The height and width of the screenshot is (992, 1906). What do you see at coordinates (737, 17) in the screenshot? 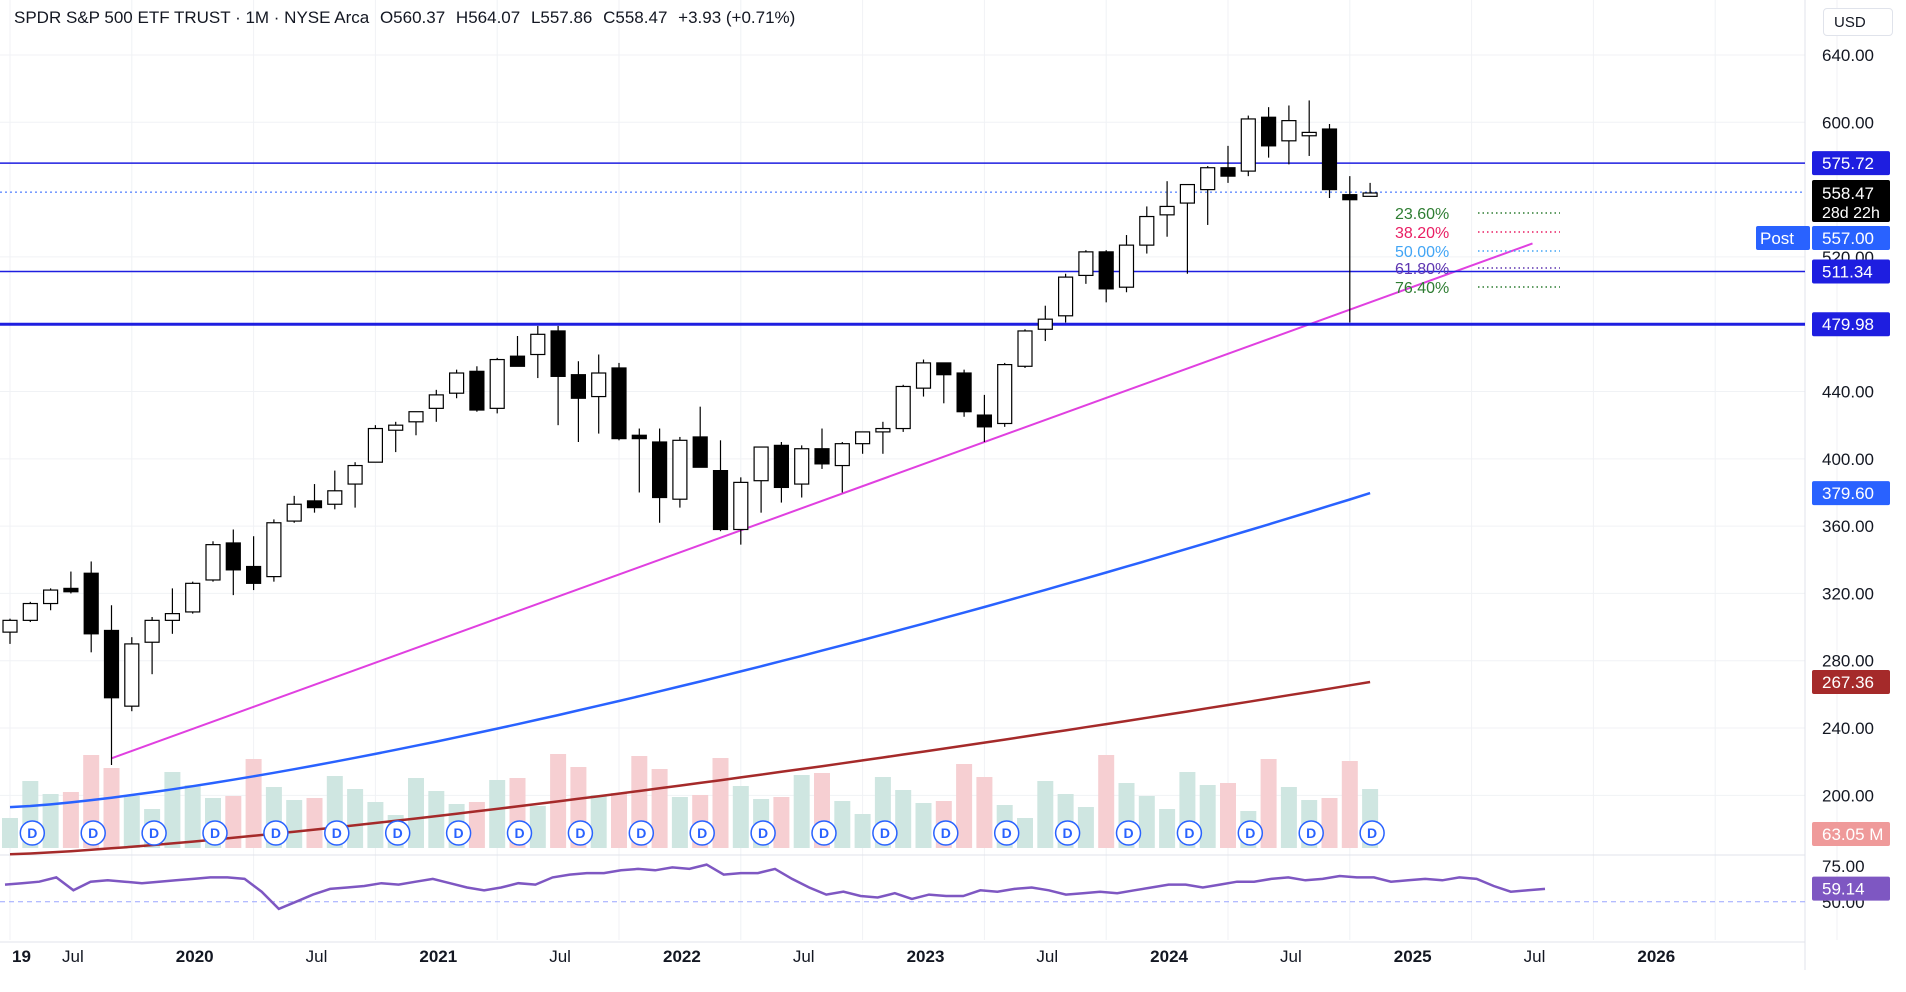
I see `legend-change: +3.93 (+0.71%)` at bounding box center [737, 17].